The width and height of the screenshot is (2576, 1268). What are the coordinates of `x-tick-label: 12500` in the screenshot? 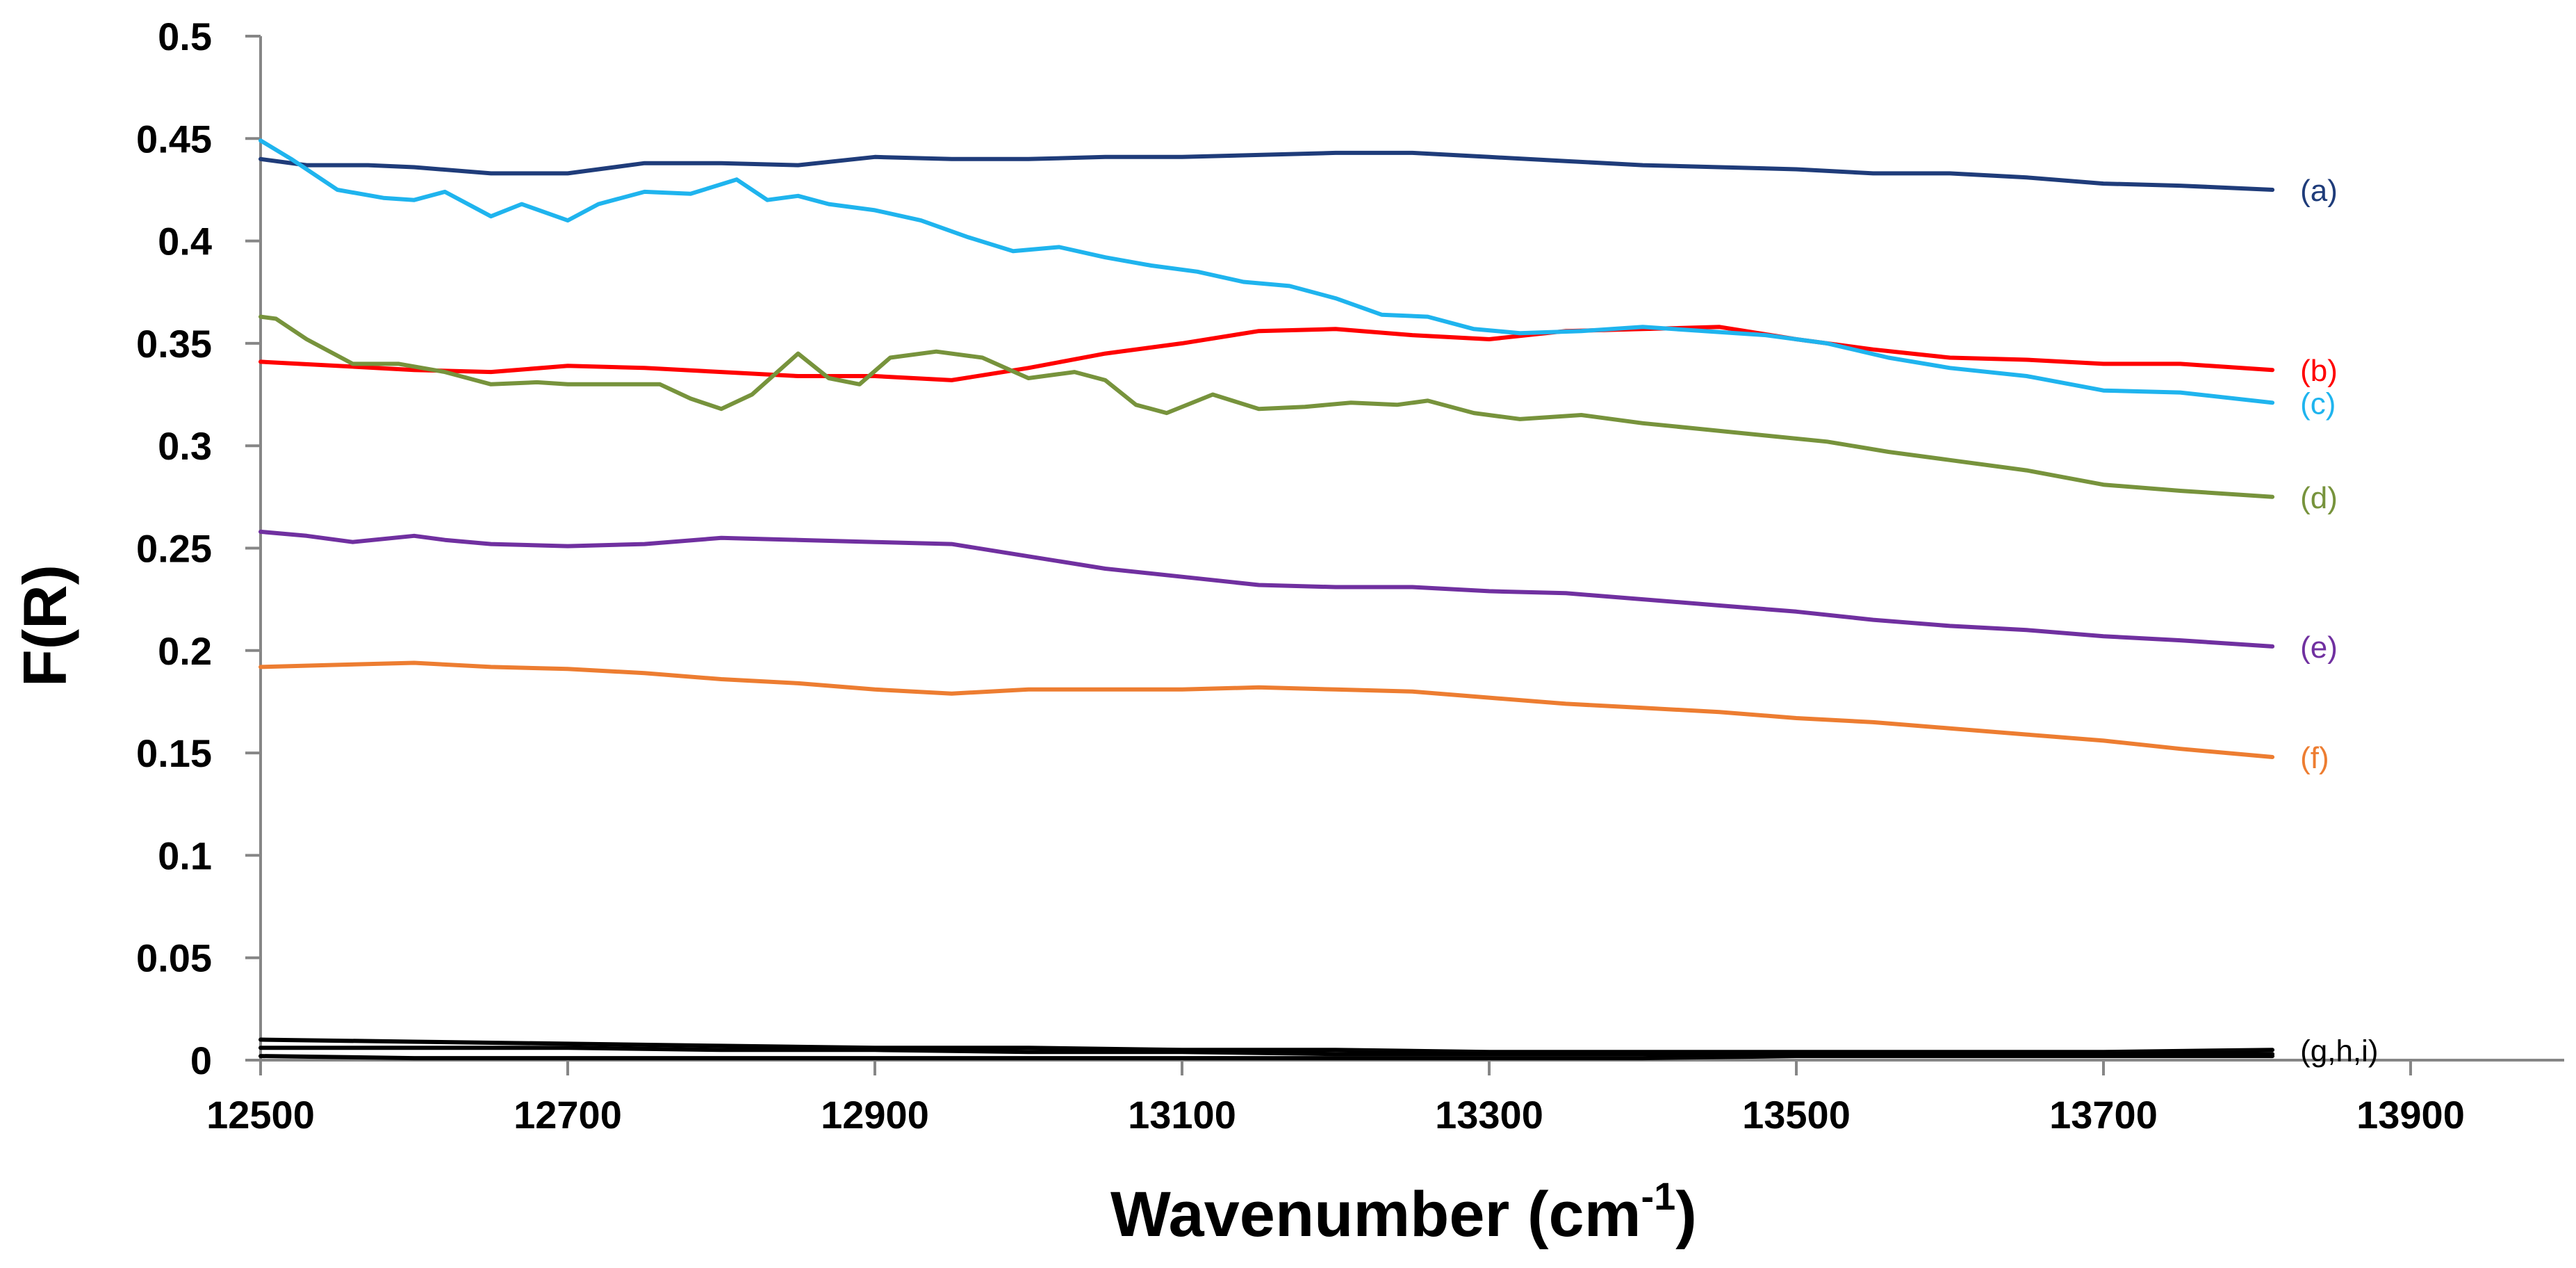 It's located at (260, 1115).